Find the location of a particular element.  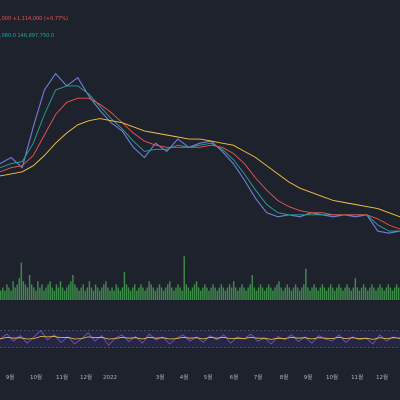

x-tick-label: 8월 is located at coordinates (284, 377).